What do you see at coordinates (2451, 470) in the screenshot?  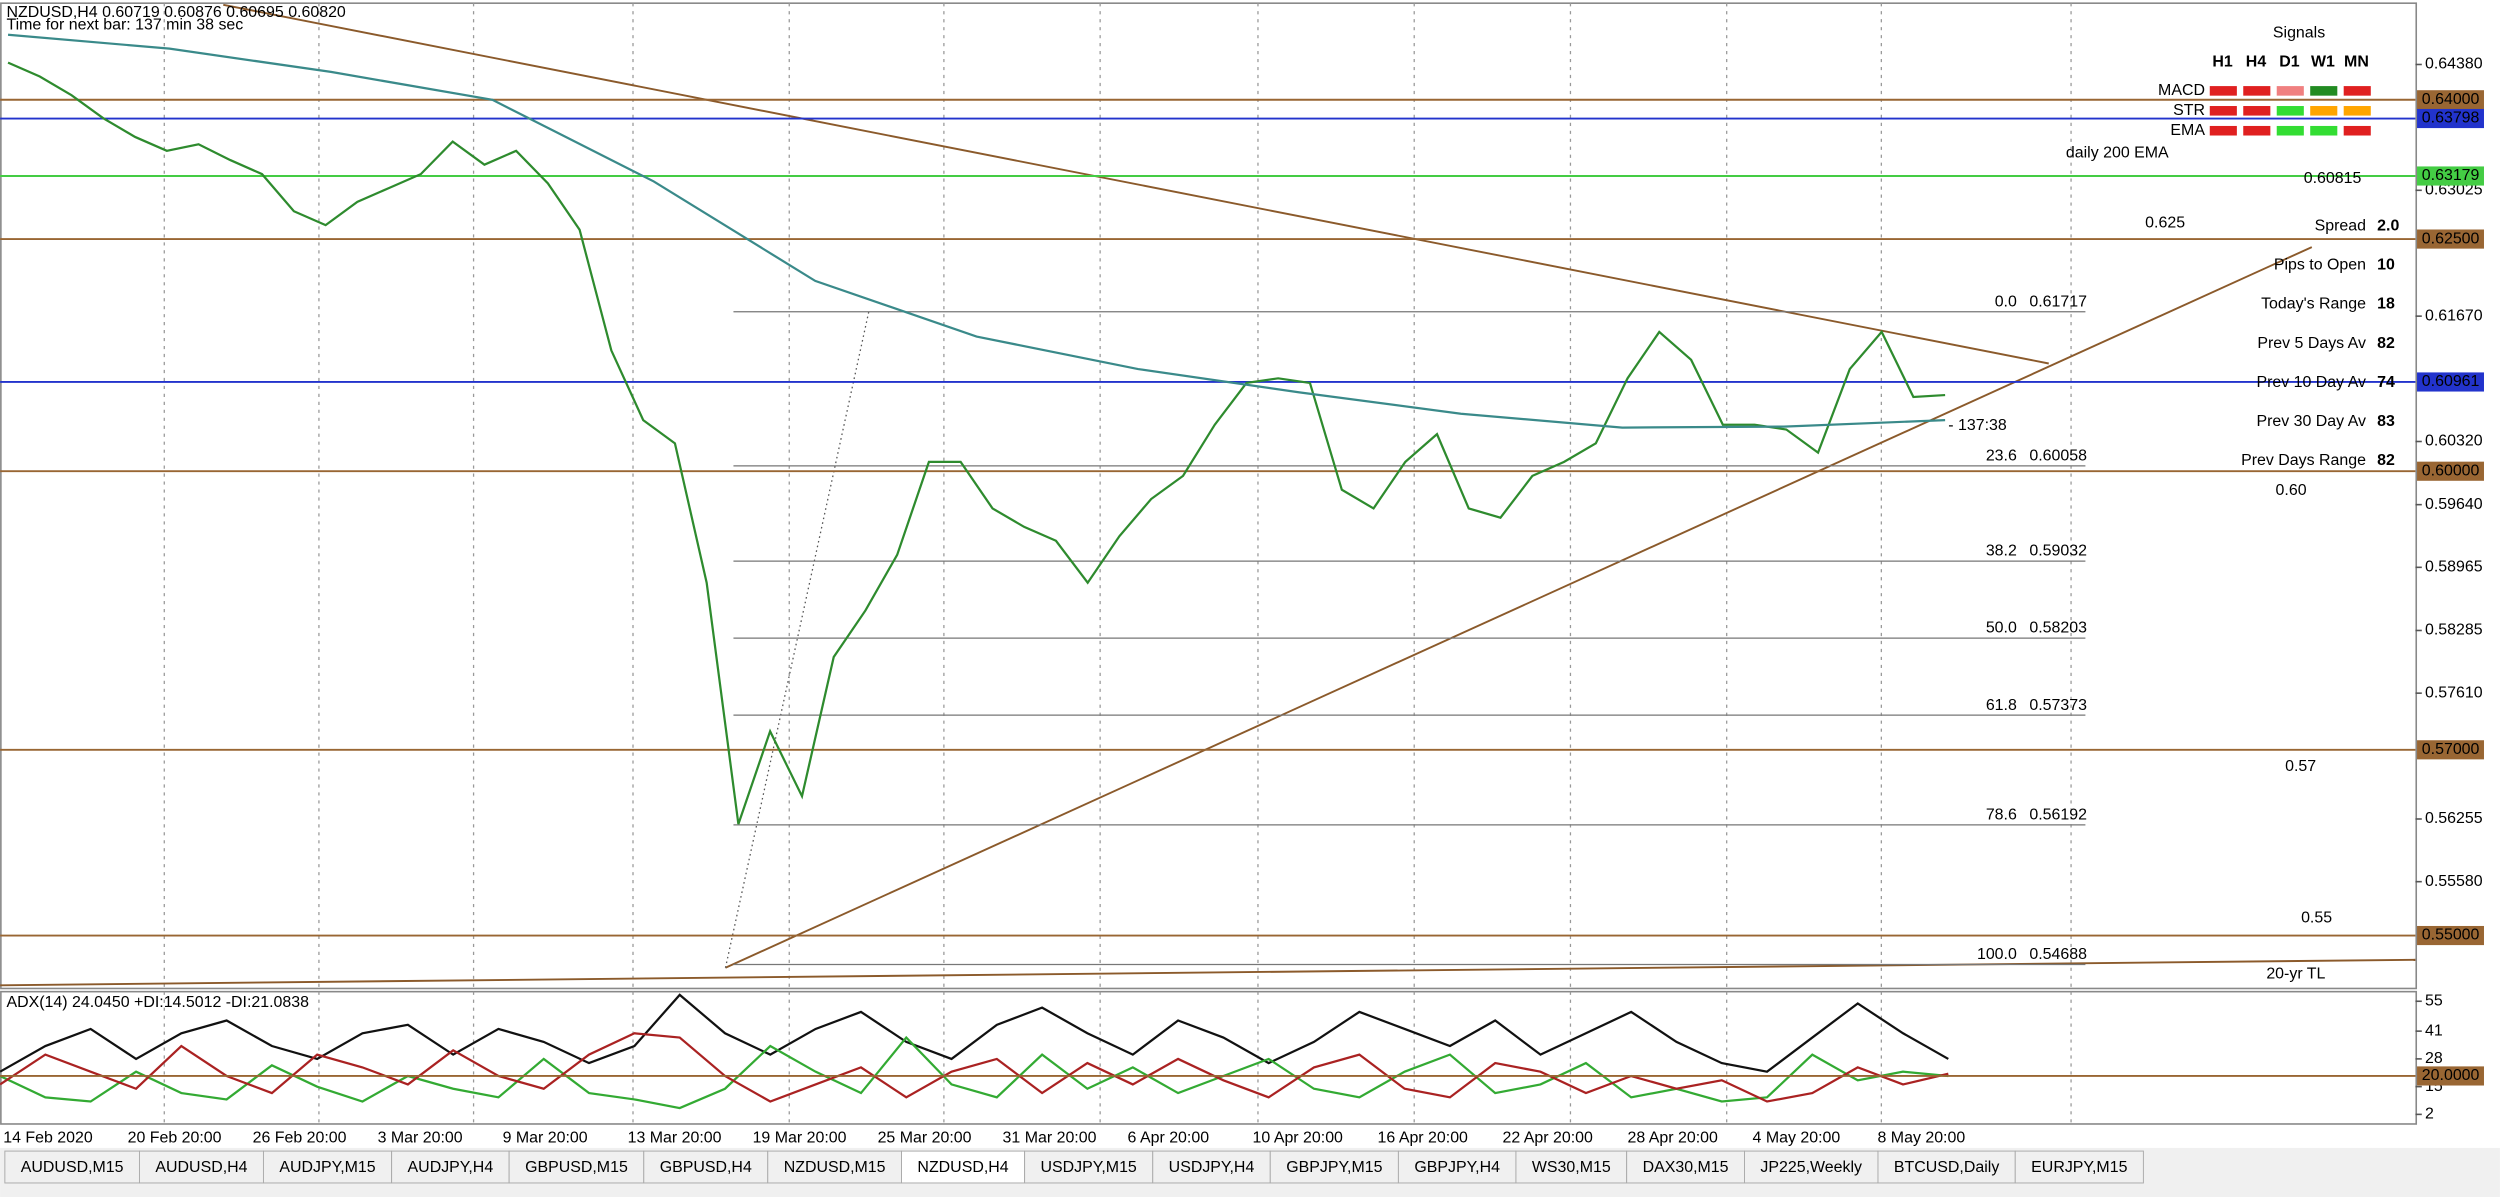 I see `level-label: 0.60000` at bounding box center [2451, 470].